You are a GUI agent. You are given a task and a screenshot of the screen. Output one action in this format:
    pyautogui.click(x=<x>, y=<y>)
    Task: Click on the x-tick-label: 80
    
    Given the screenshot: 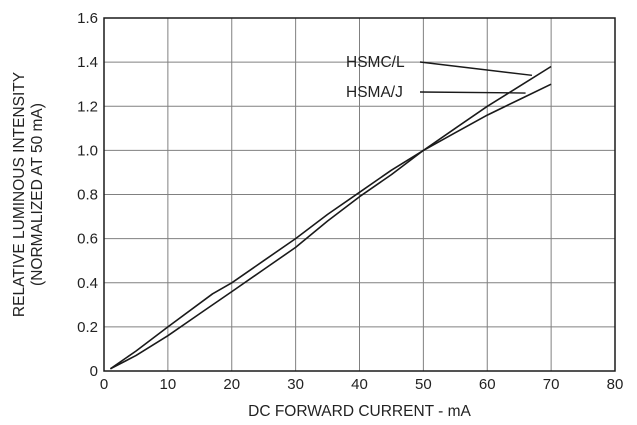 What is the action you would take?
    pyautogui.click(x=615, y=384)
    